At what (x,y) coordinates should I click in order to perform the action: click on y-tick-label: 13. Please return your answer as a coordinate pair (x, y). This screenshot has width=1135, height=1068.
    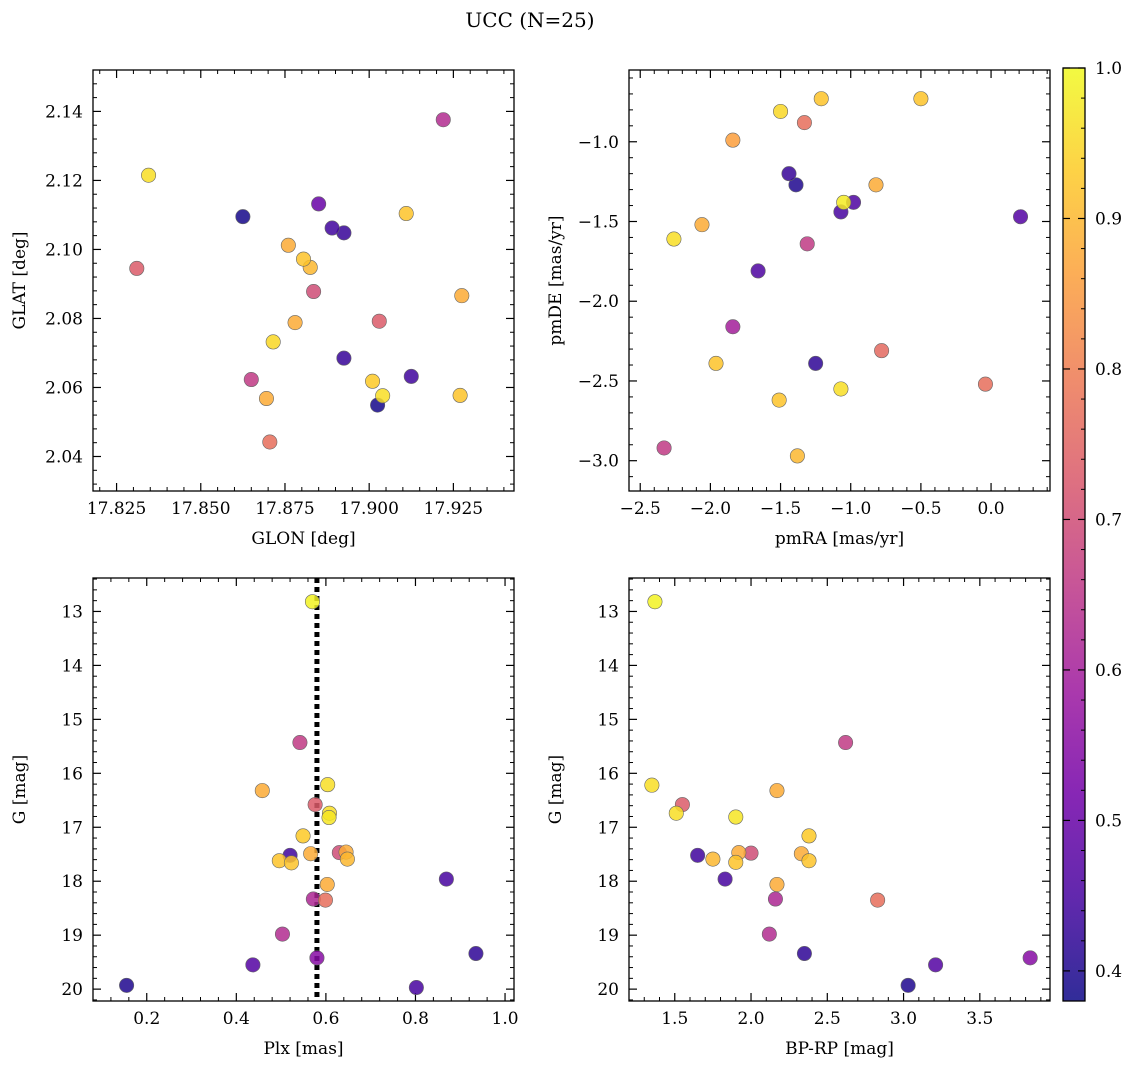
    Looking at the image, I should click on (72, 612).